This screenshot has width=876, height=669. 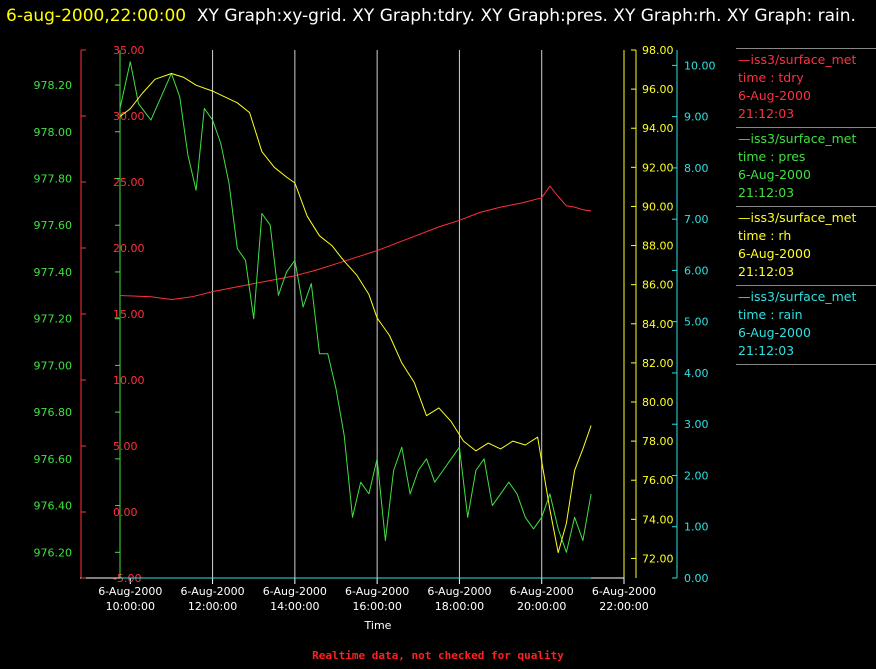 What do you see at coordinates (53, 412) in the screenshot?
I see `pres-tick-label: 976.80` at bounding box center [53, 412].